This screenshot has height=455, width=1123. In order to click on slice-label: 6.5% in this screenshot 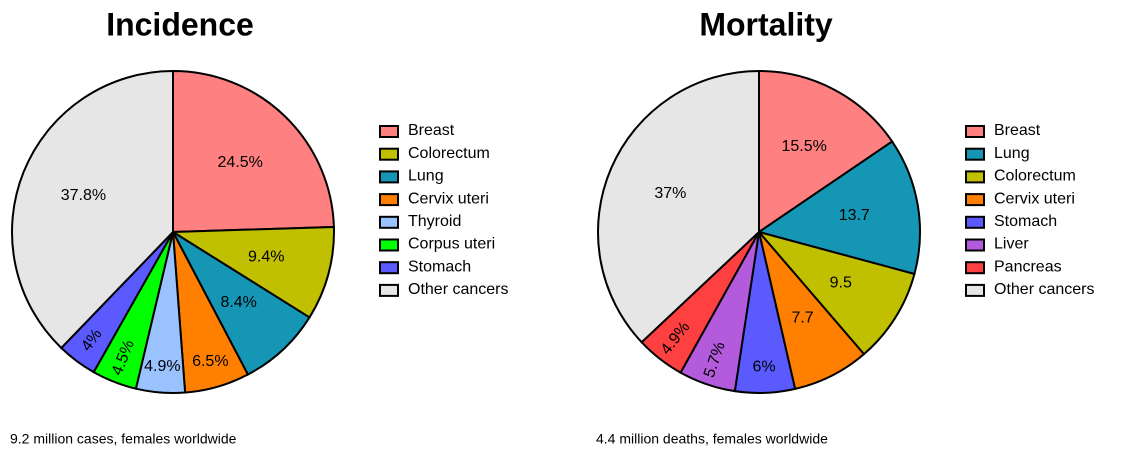, I will do `click(210, 361)`.